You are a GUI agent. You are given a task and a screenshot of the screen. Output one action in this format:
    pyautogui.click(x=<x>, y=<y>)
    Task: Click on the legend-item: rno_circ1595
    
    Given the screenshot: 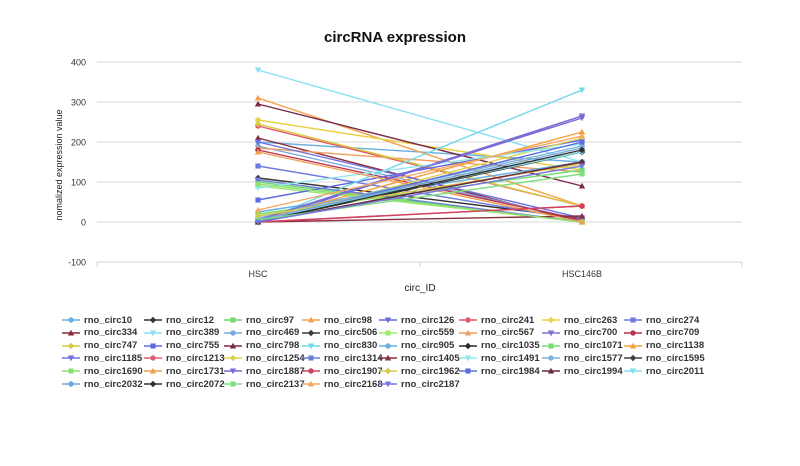 What is the action you would take?
    pyautogui.click(x=664, y=358)
    